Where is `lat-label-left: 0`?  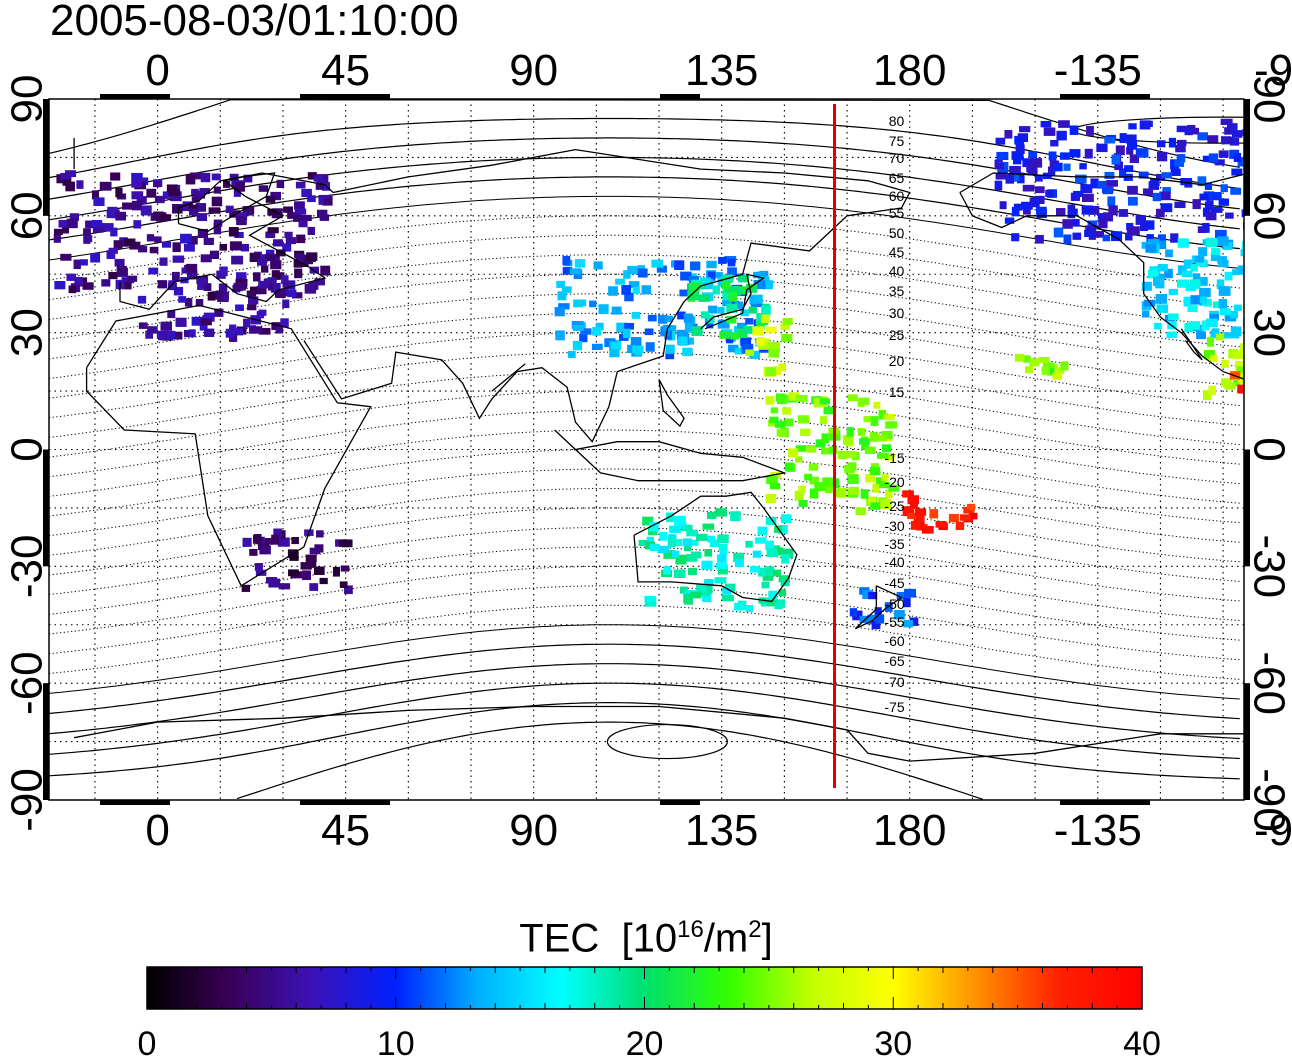
lat-label-left: 0 is located at coordinates (27, 449).